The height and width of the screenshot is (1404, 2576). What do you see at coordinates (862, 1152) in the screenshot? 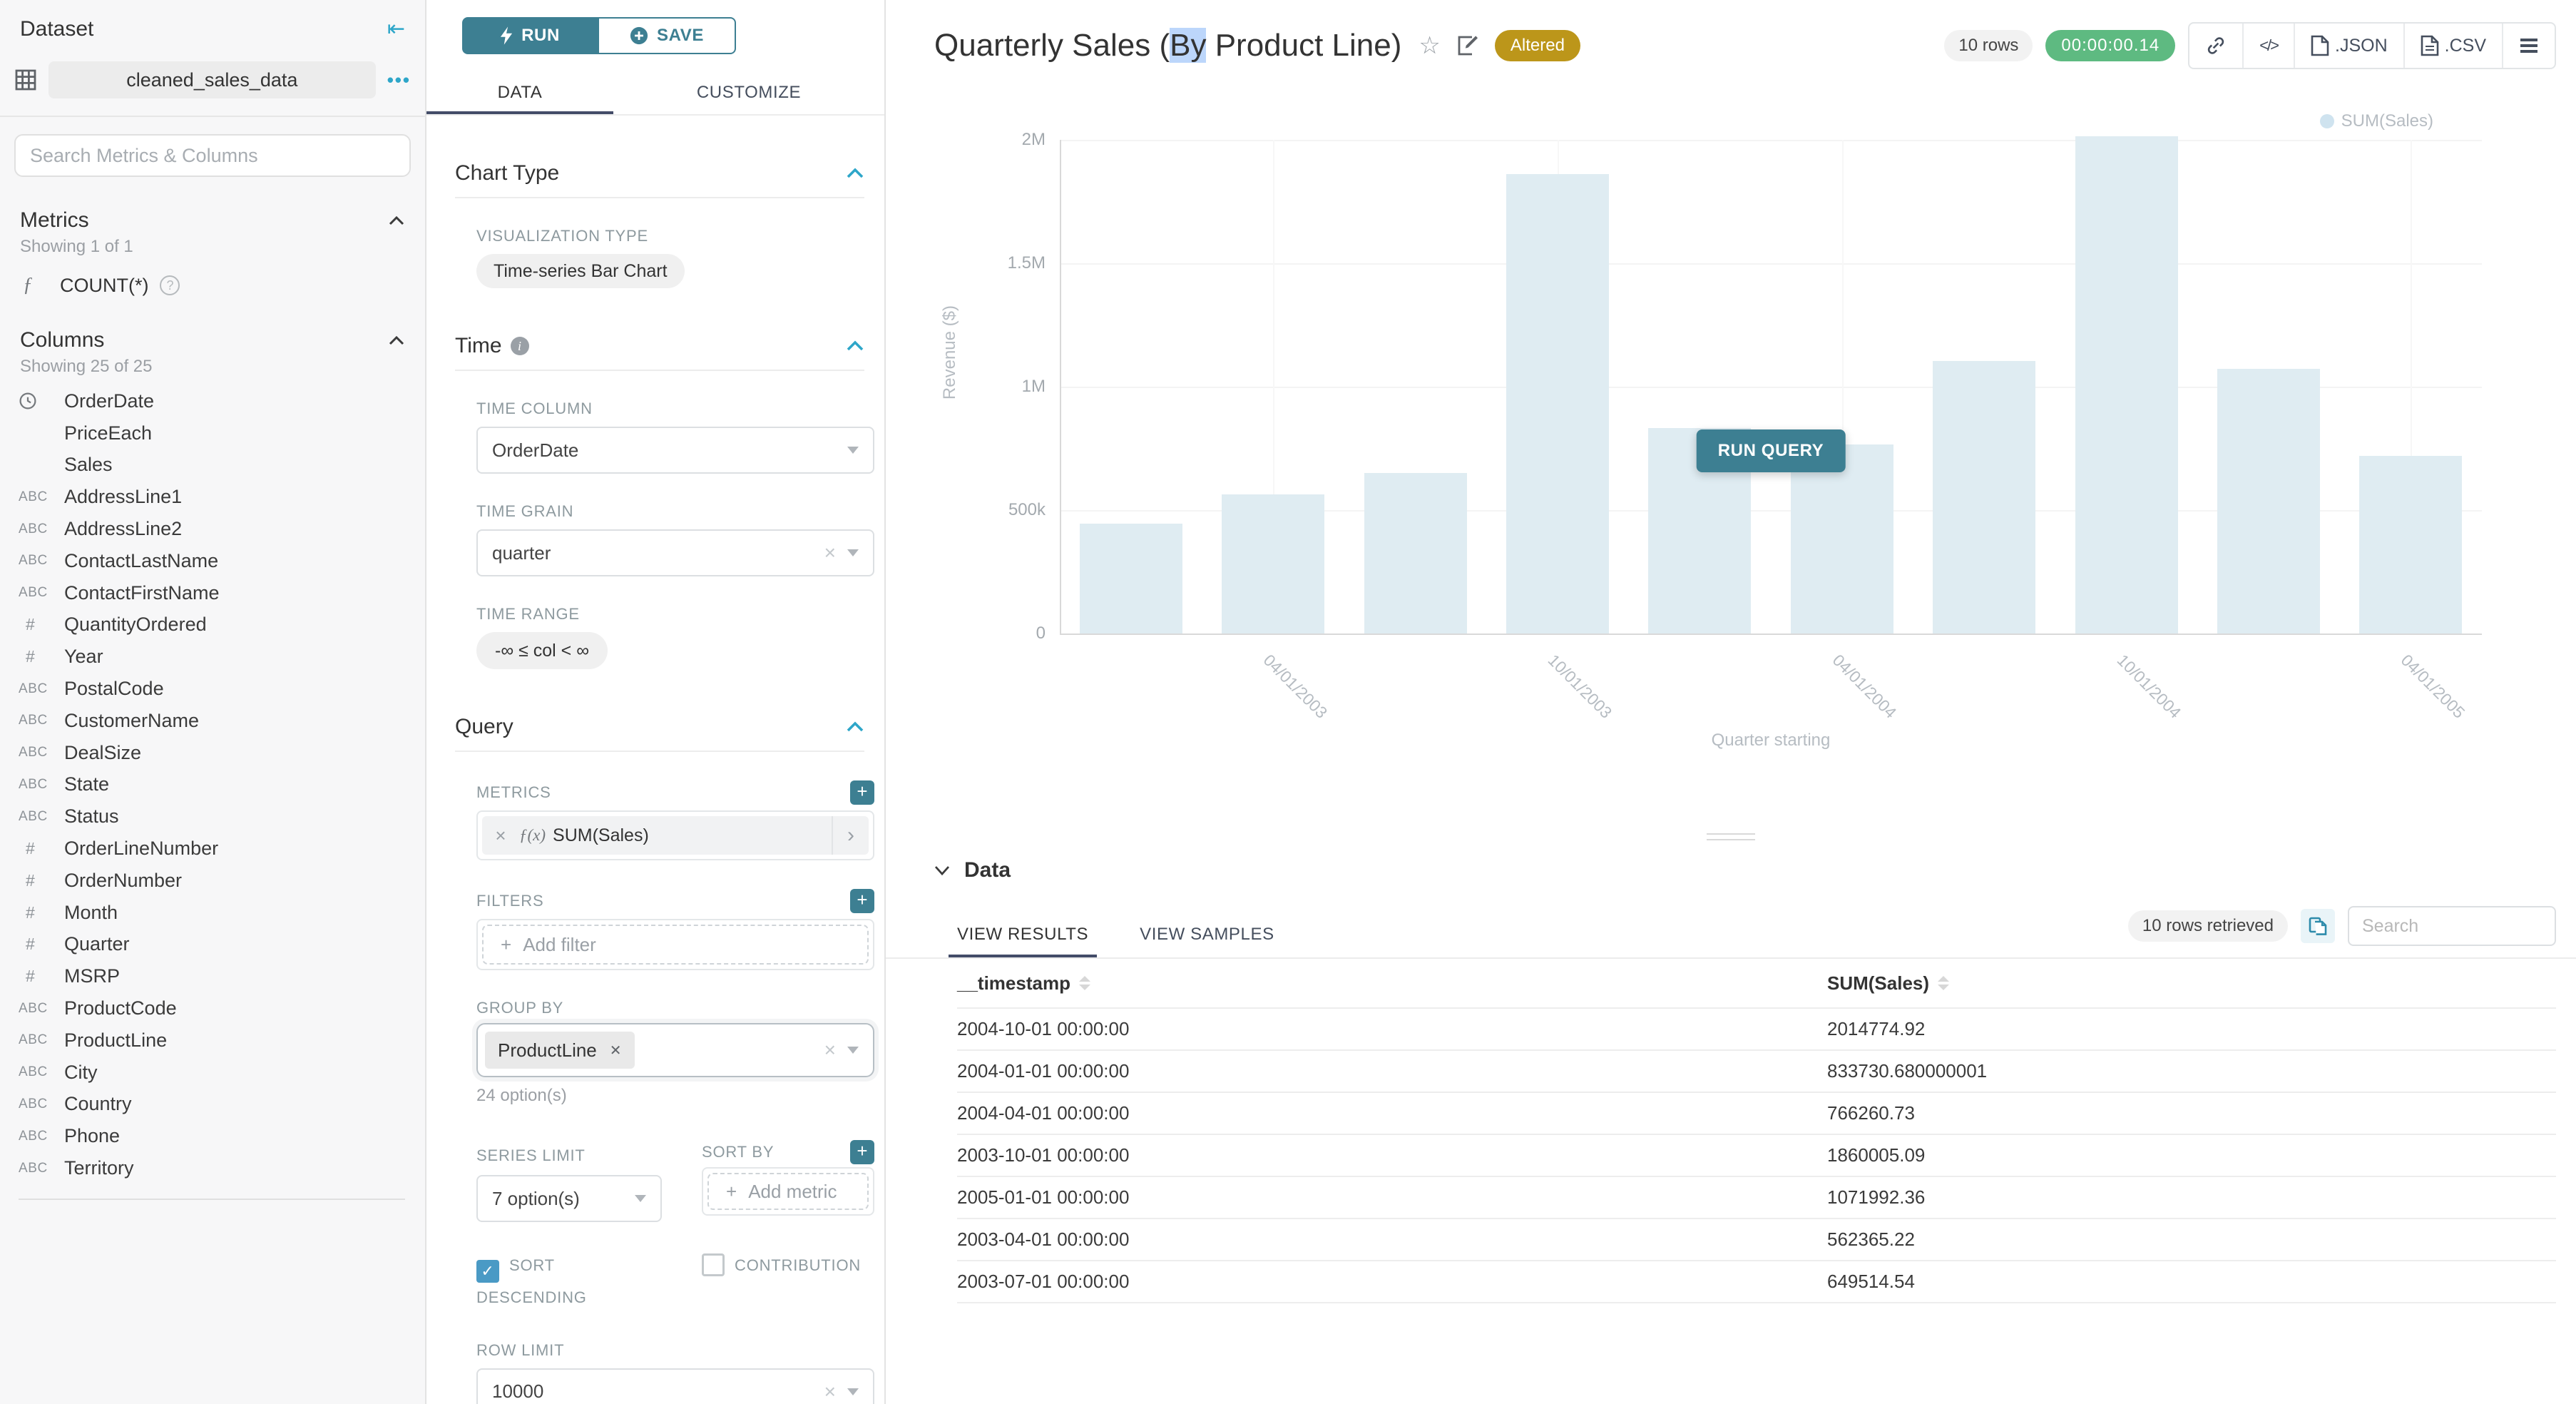
I see `add-sort-metric-button: +` at bounding box center [862, 1152].